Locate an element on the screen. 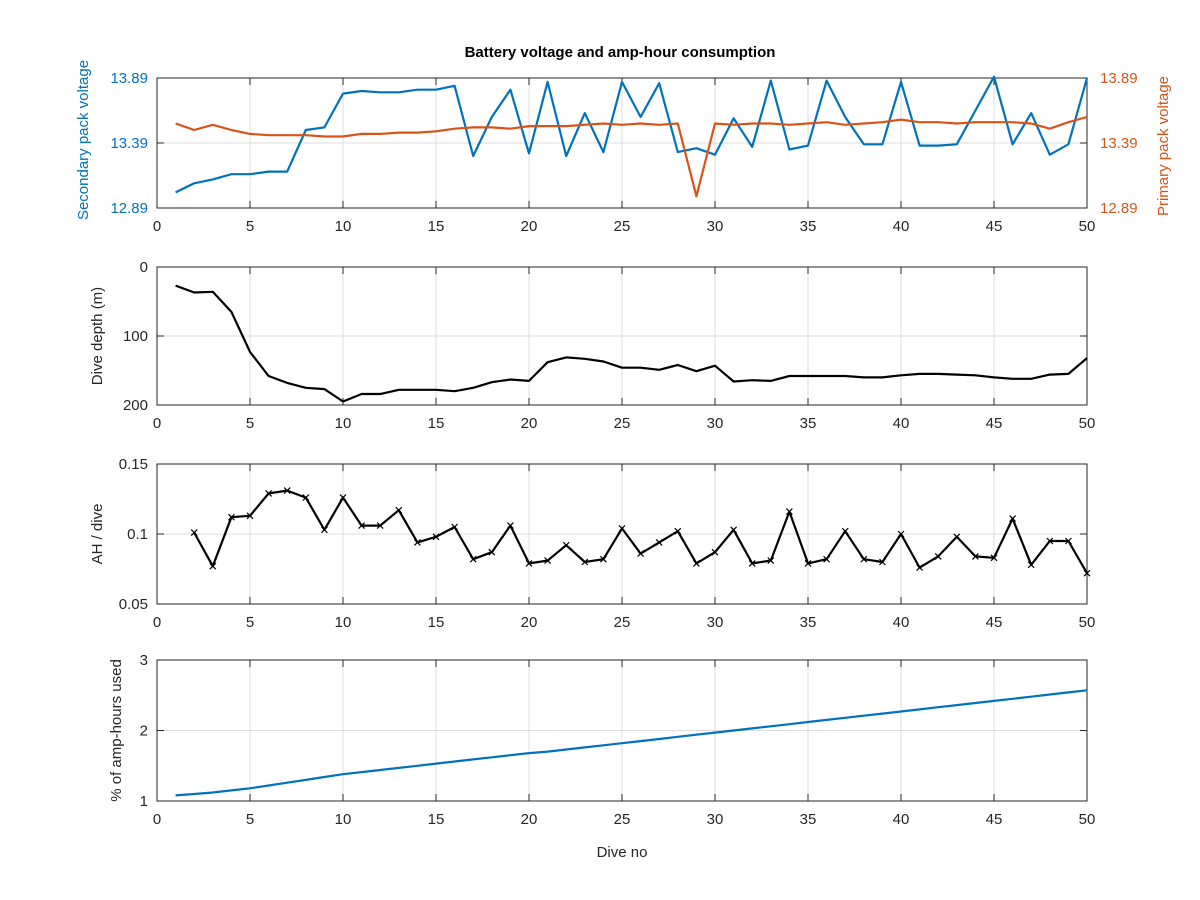  y-tick-label: 12.89 is located at coordinates (129, 208).